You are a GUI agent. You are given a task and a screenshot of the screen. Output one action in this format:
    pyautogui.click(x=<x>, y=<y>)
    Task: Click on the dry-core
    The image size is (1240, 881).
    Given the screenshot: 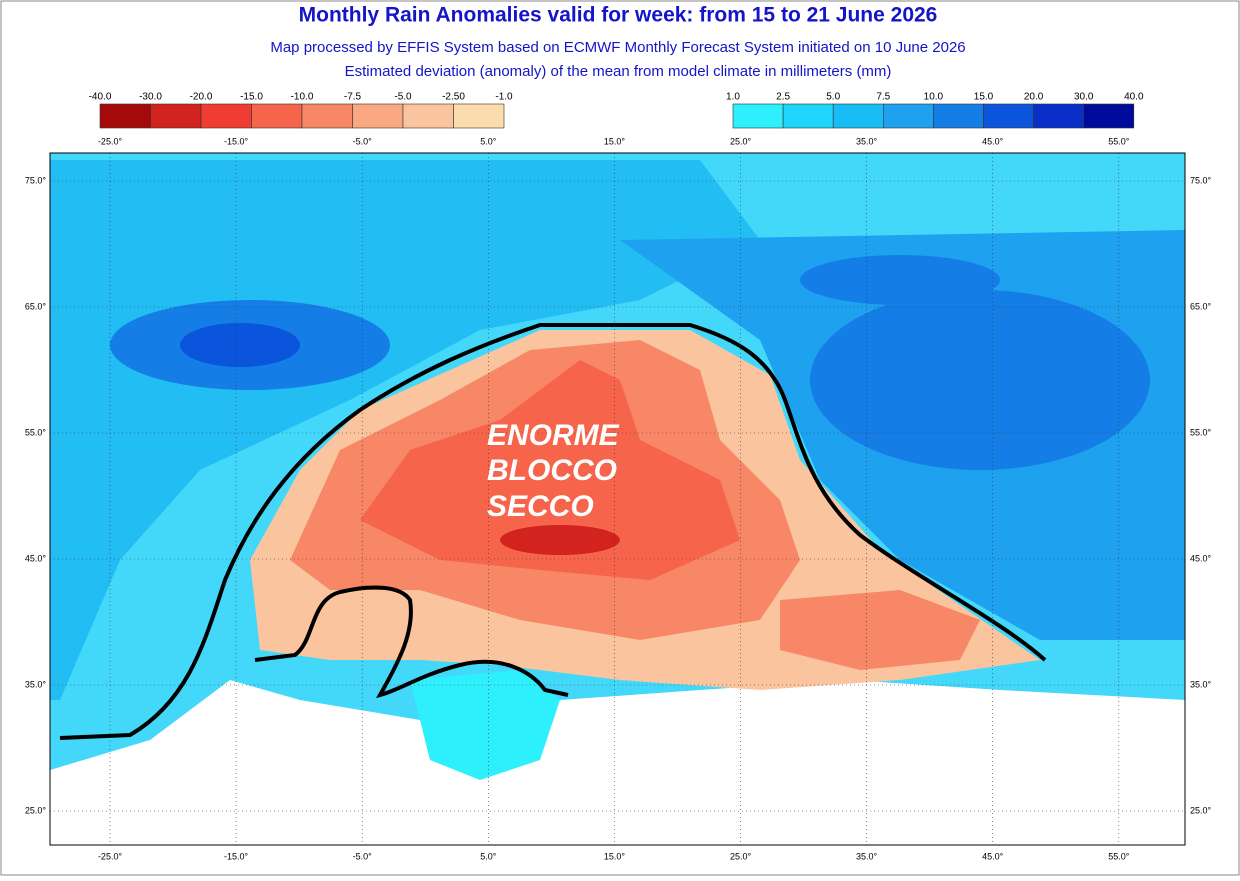 What is the action you would take?
    pyautogui.click(x=560, y=540)
    